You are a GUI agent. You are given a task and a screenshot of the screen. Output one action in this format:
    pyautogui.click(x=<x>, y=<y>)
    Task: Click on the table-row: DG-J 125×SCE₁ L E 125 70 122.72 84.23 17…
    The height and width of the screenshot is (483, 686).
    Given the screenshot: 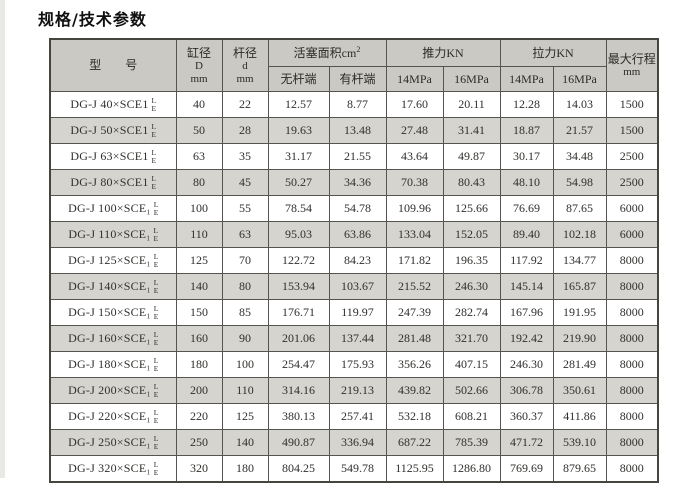 What is the action you would take?
    pyautogui.click(x=354, y=260)
    